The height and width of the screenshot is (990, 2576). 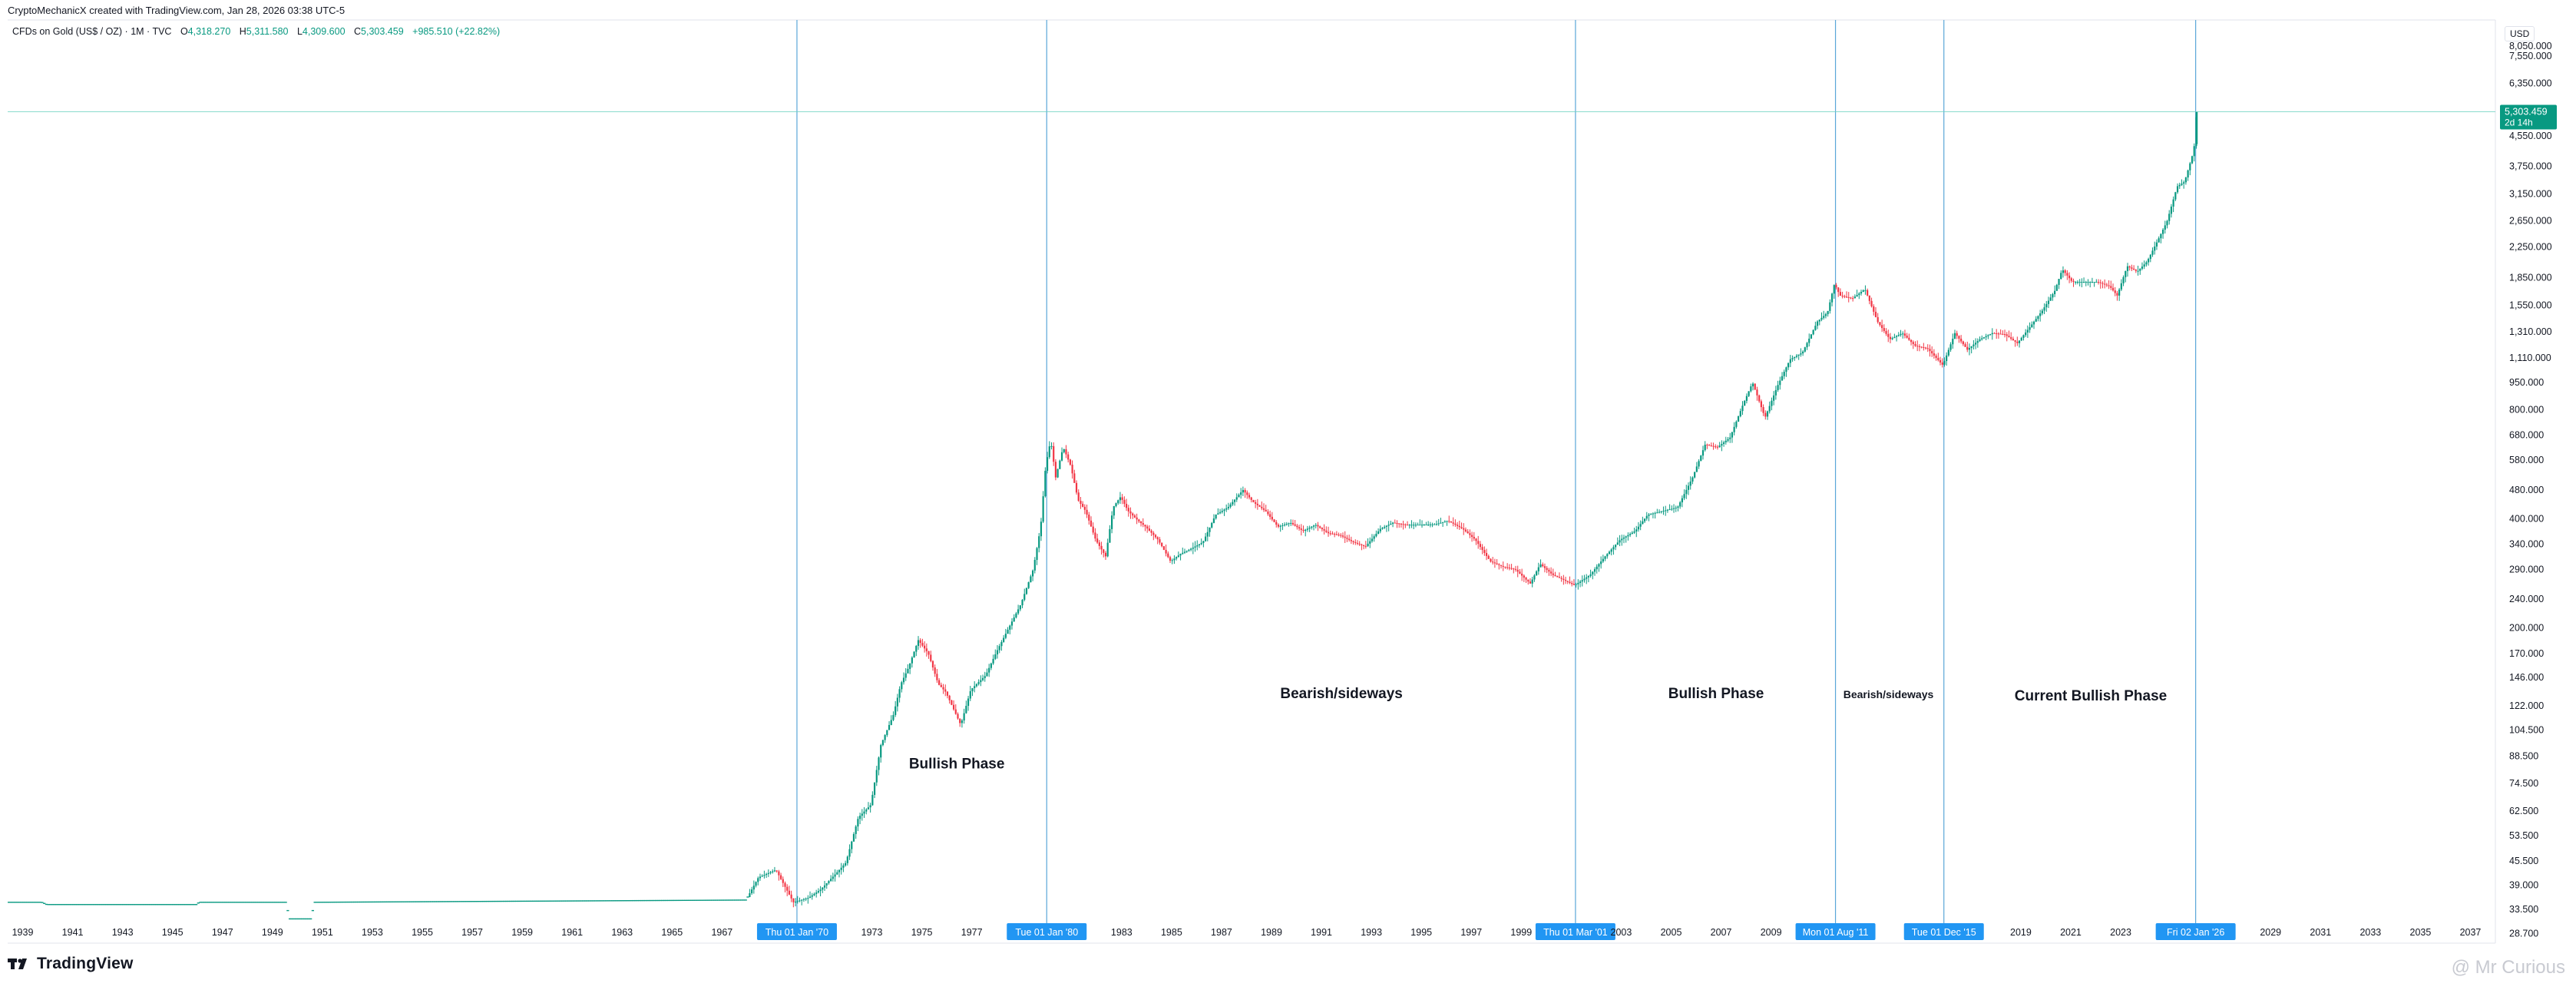 I want to click on currency-button: USD, so click(x=2520, y=33).